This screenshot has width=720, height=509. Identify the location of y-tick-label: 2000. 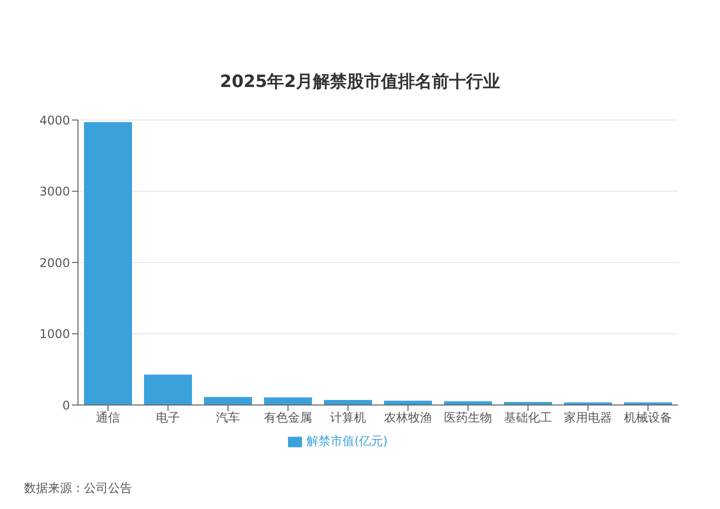
(54, 263).